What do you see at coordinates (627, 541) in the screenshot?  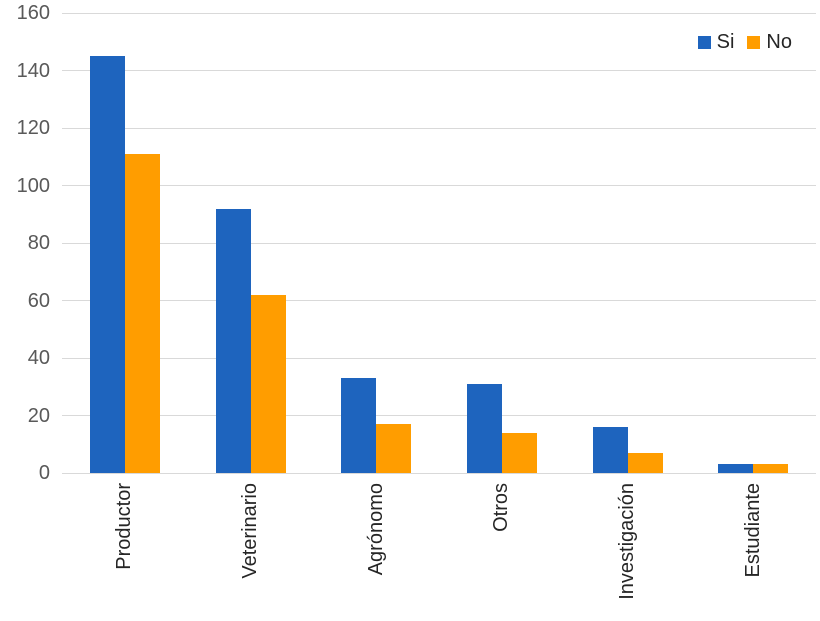 I see `x-category-label: Investigación` at bounding box center [627, 541].